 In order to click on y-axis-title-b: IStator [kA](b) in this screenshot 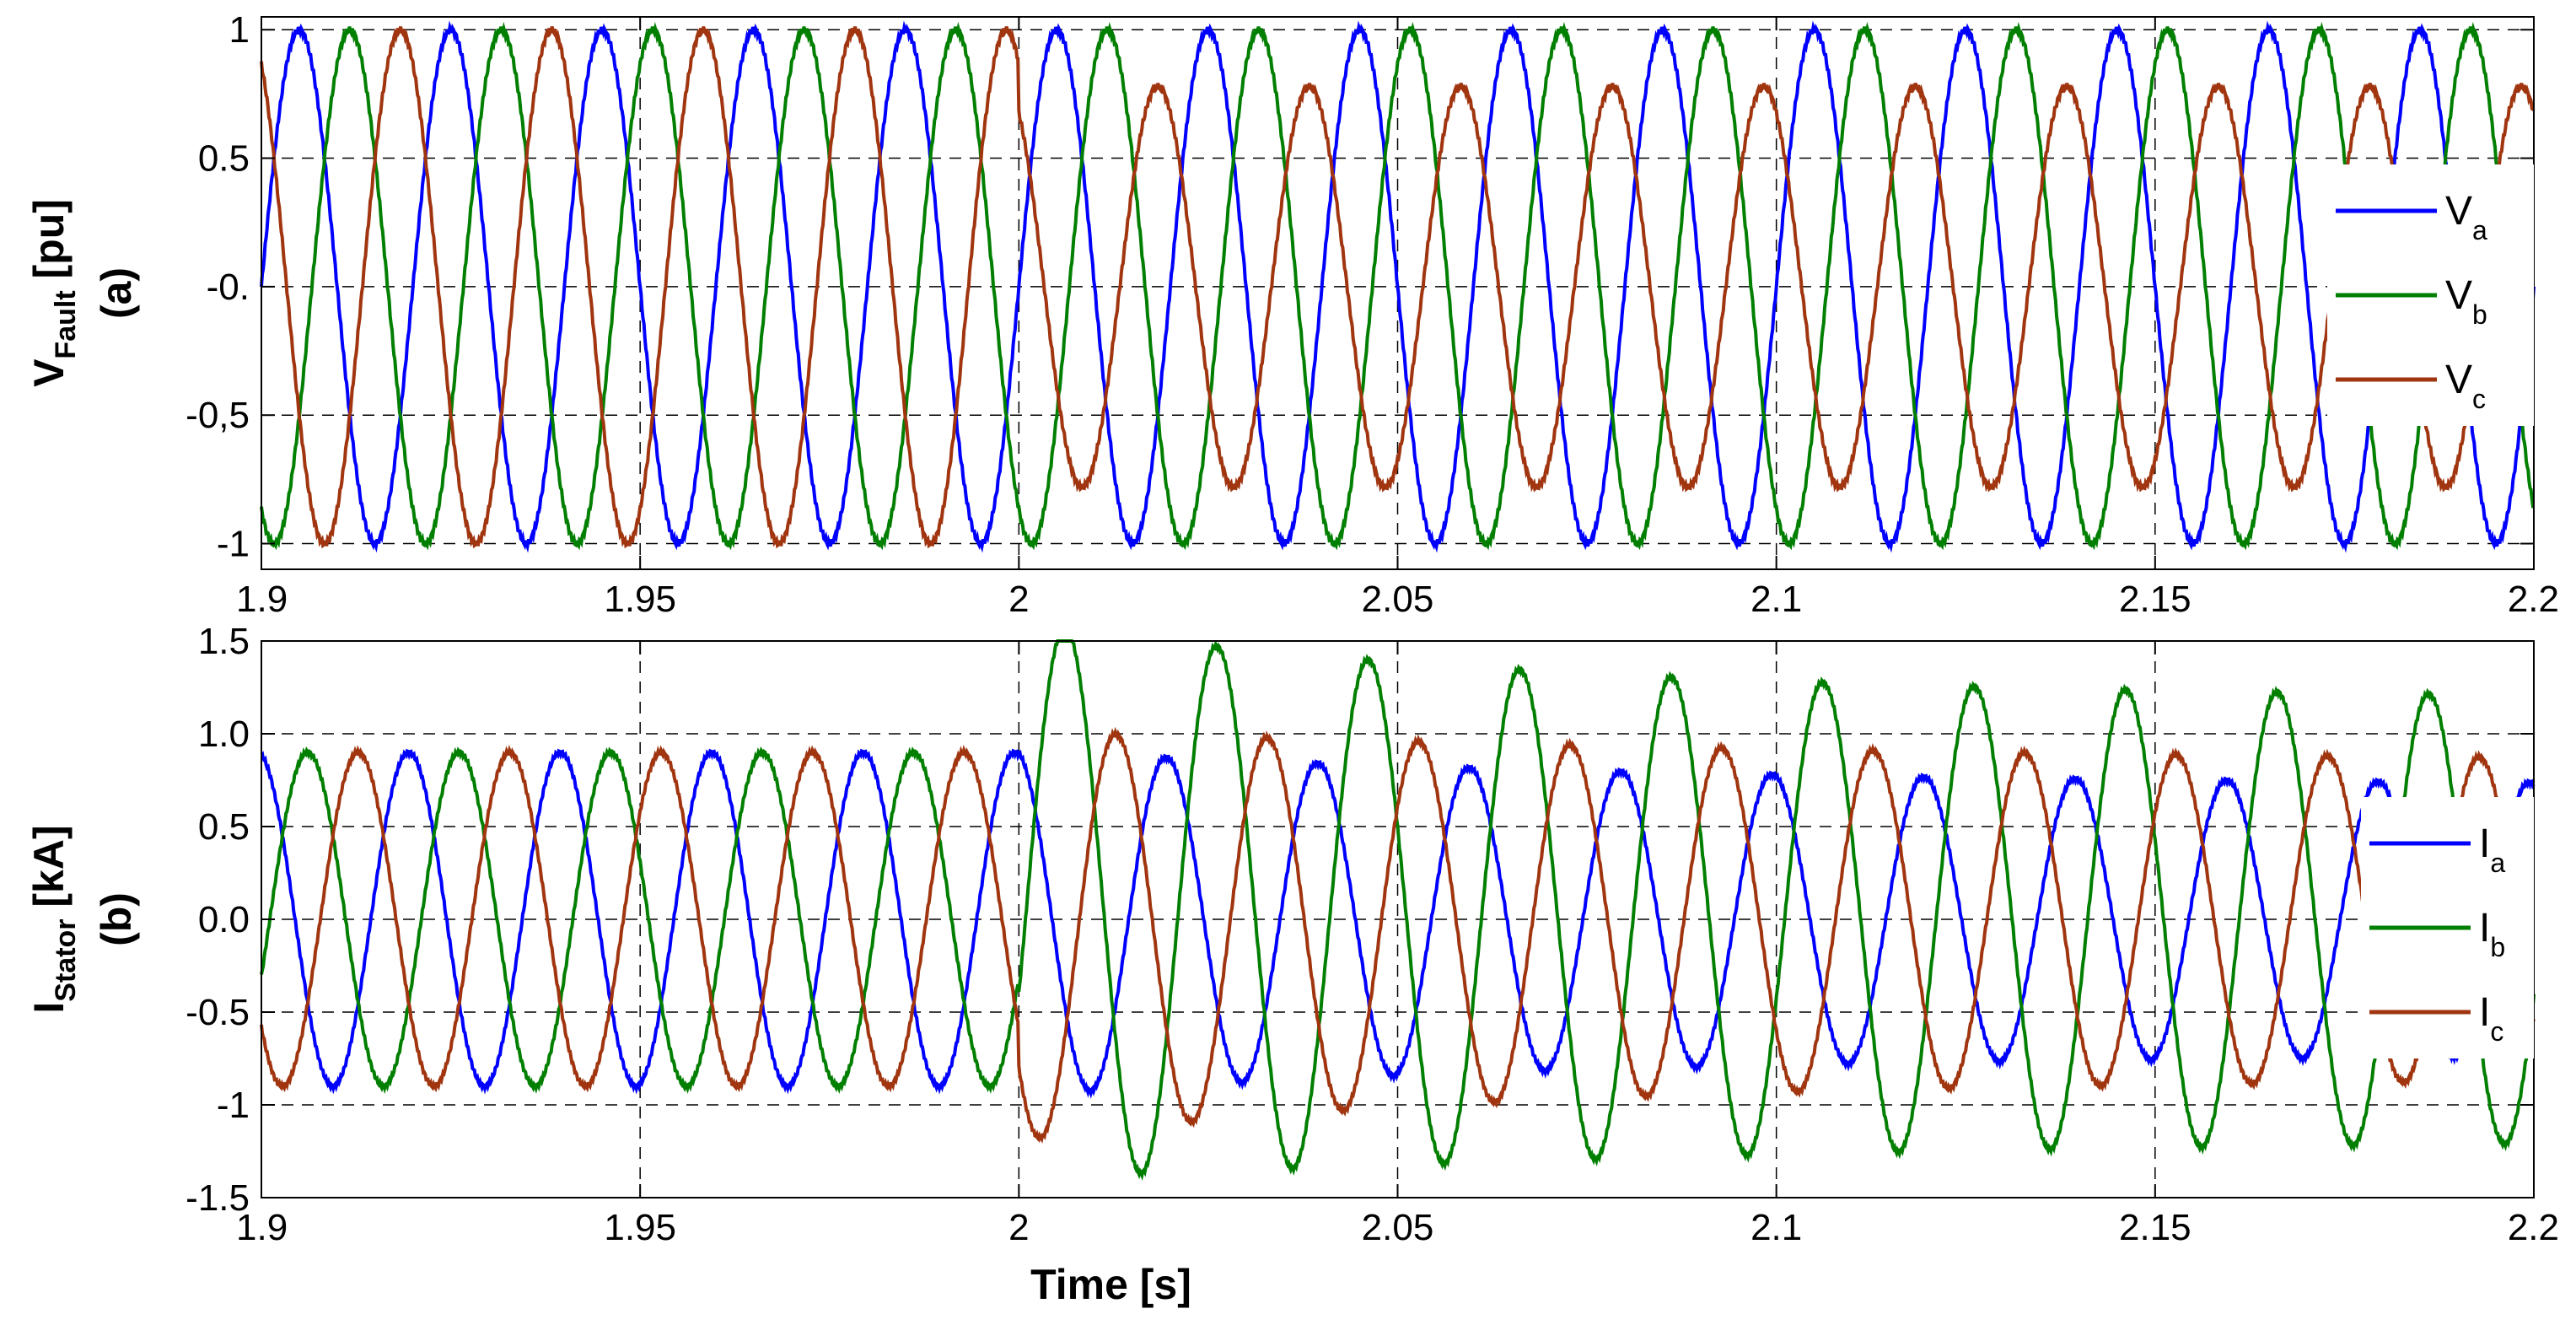, I will do `click(82, 919)`.